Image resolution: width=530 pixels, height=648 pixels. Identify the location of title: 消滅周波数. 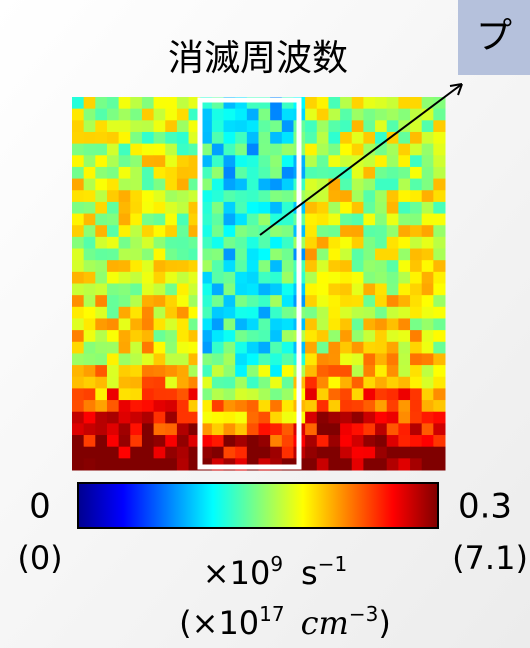
(258, 58).